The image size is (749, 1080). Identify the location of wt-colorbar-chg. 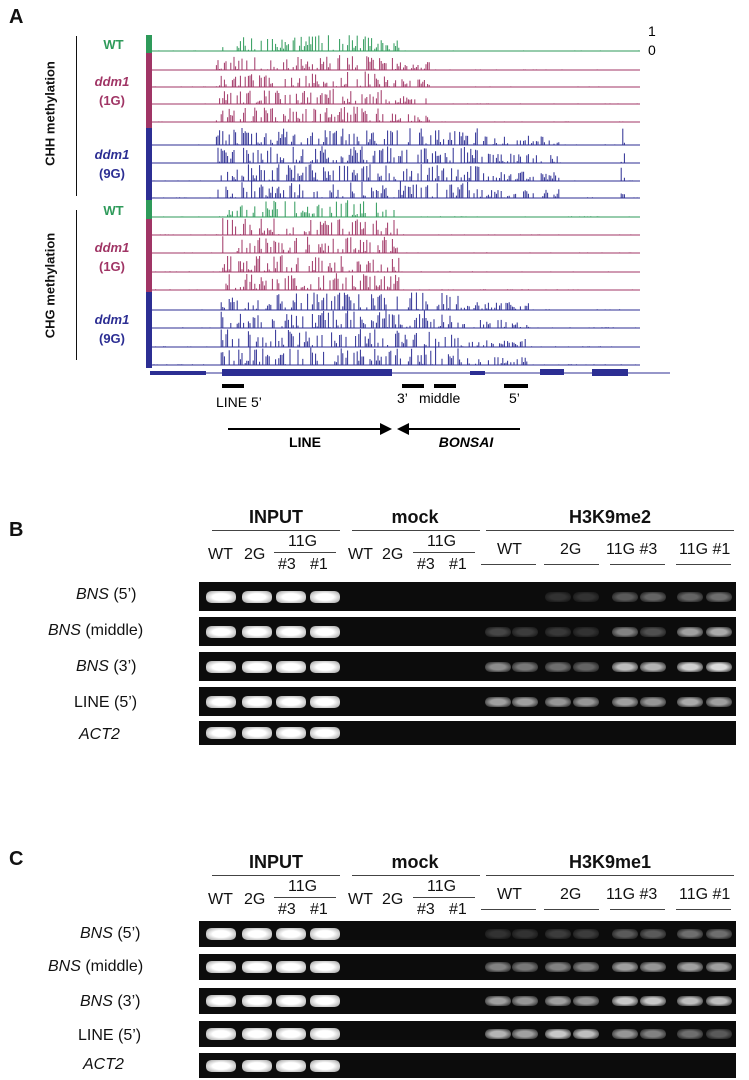
(149, 209).